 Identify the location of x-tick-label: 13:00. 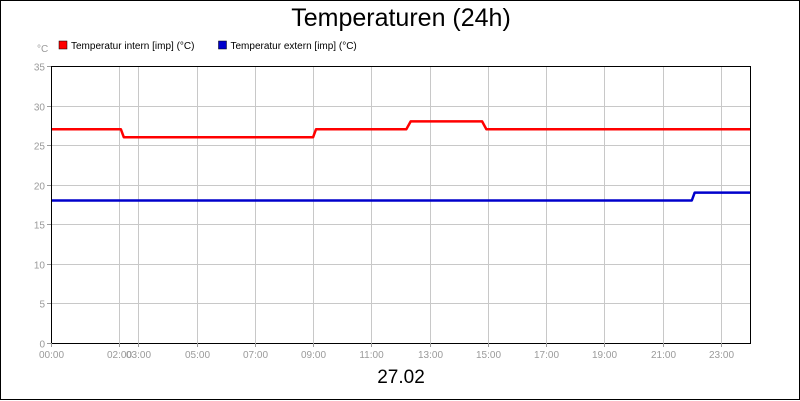
(430, 355).